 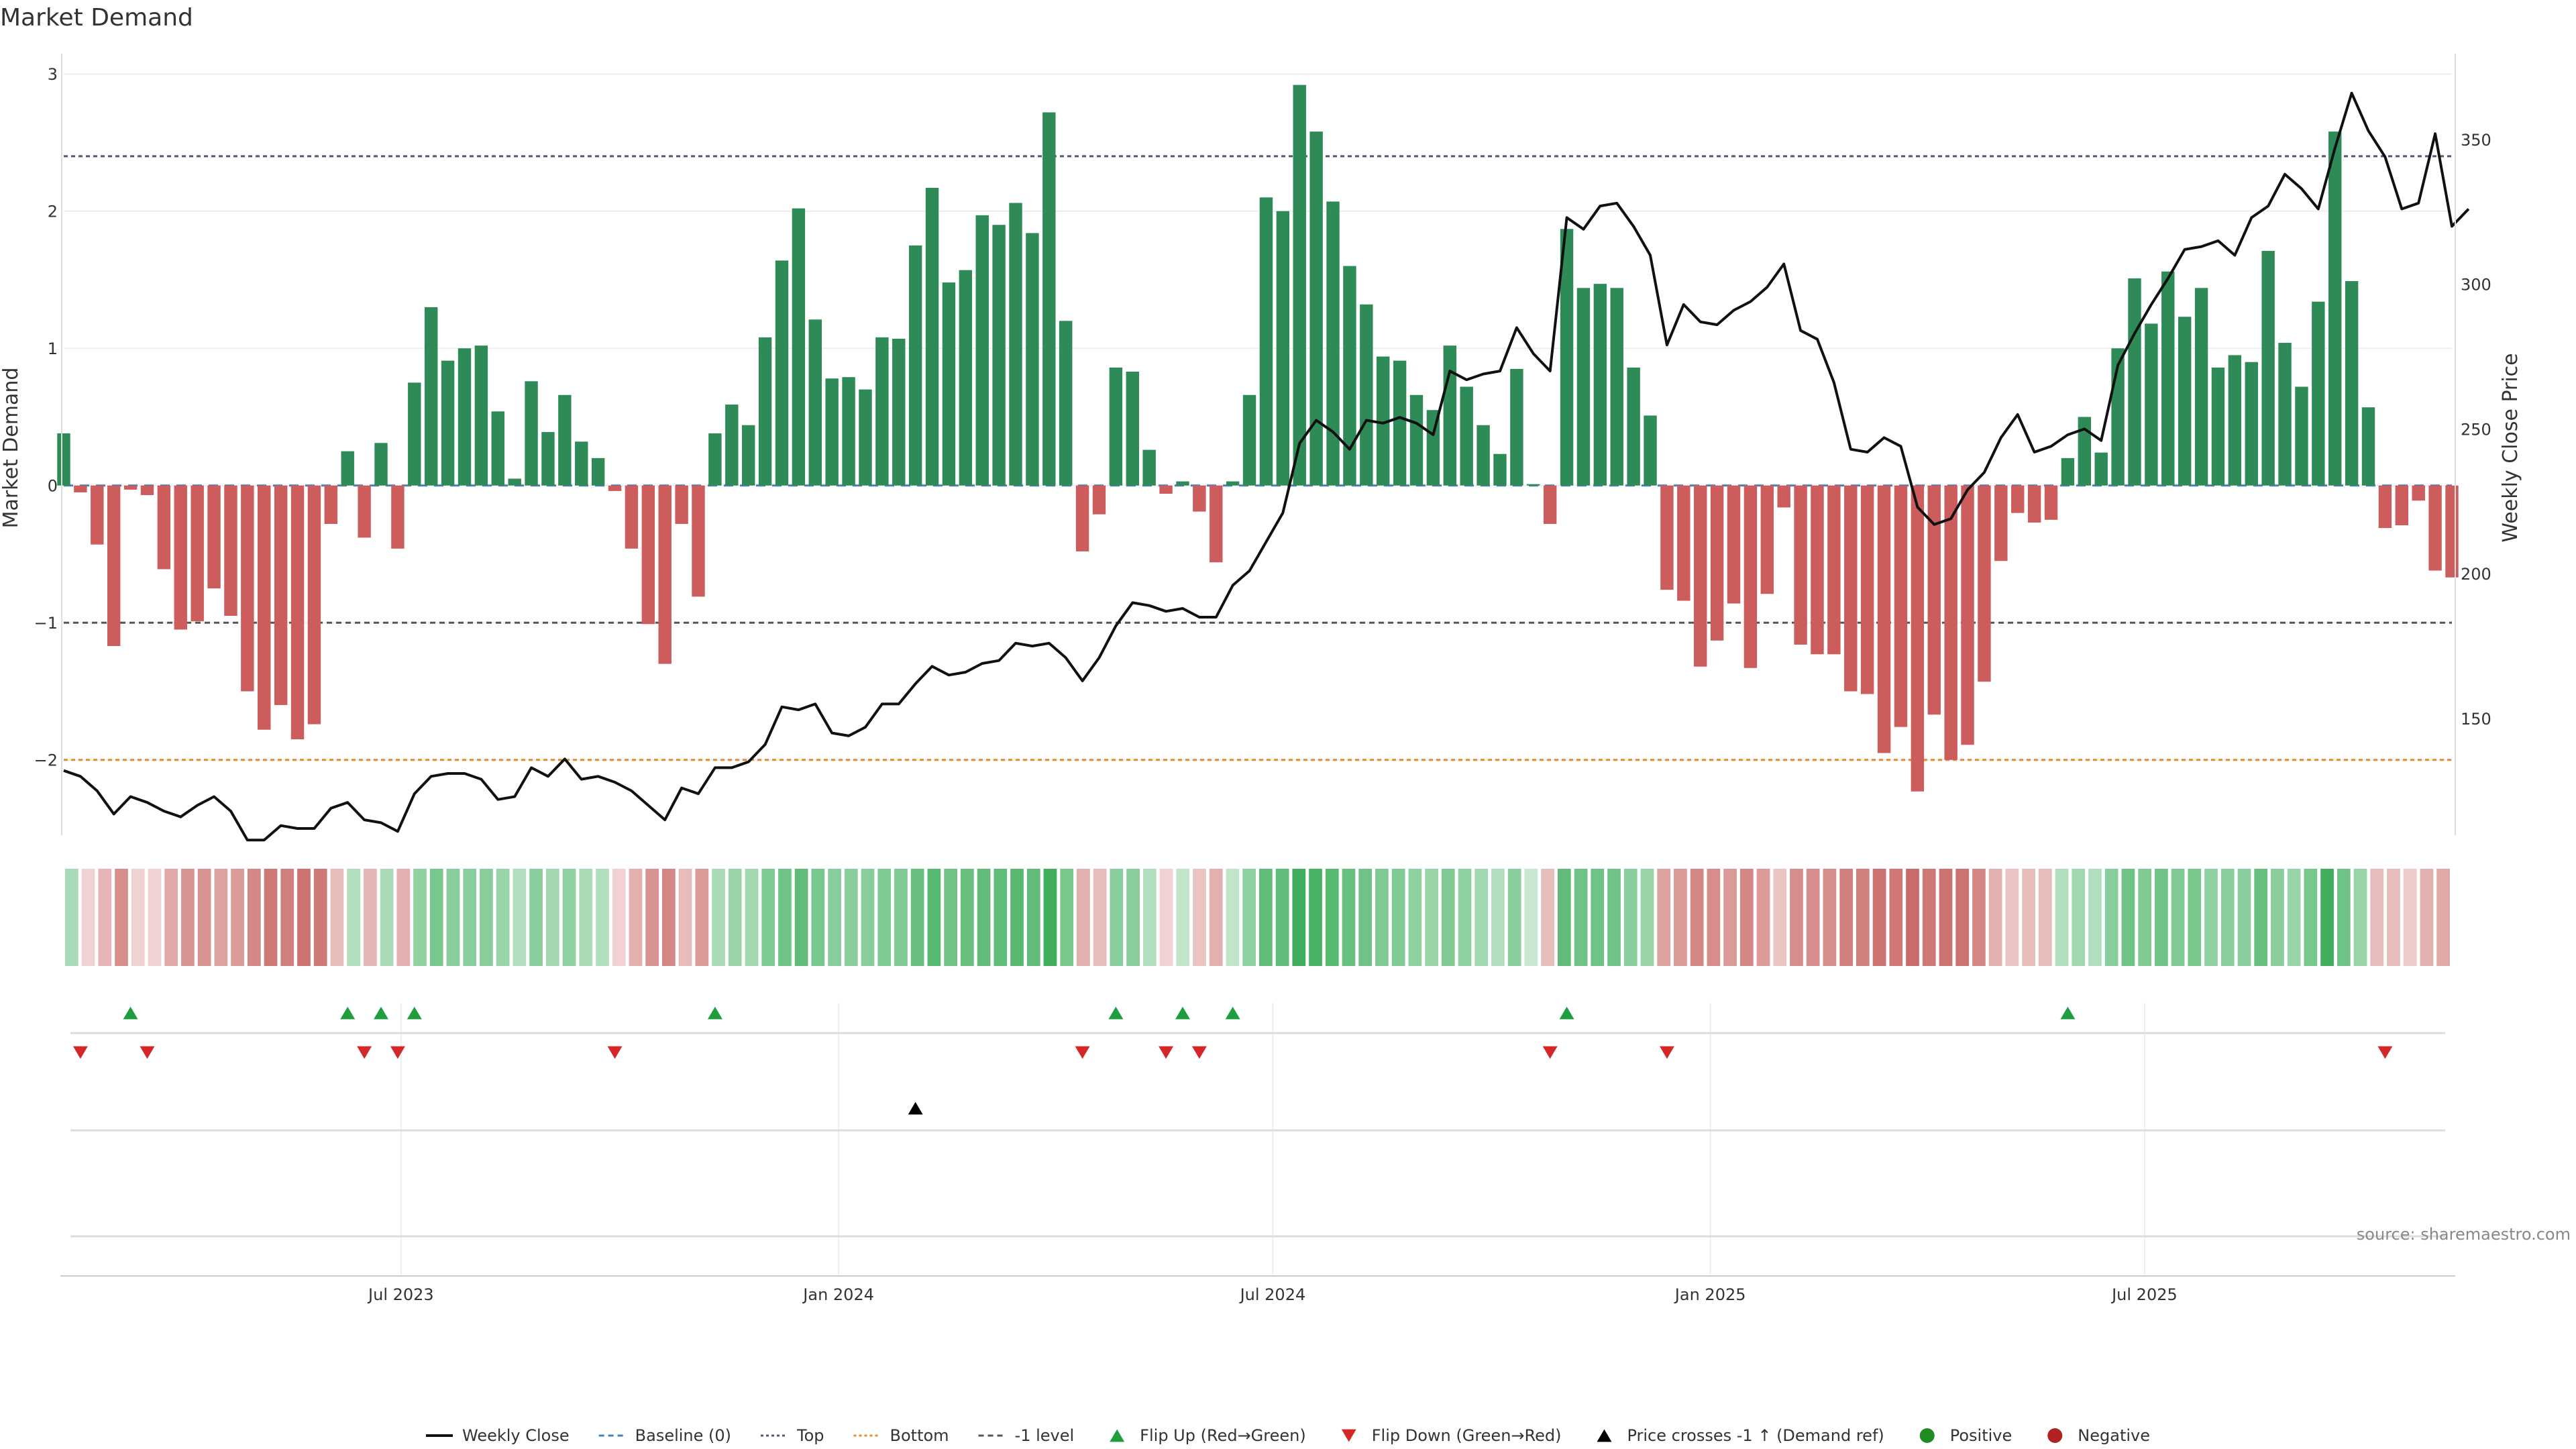 What do you see at coordinates (516, 1435) in the screenshot?
I see `legend-label: Weekly Close` at bounding box center [516, 1435].